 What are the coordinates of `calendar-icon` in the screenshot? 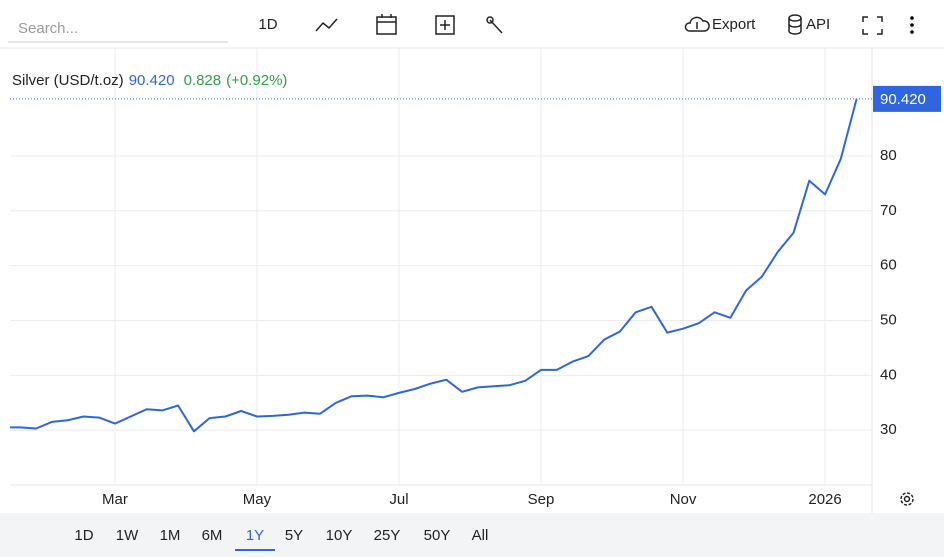 It's located at (386, 24).